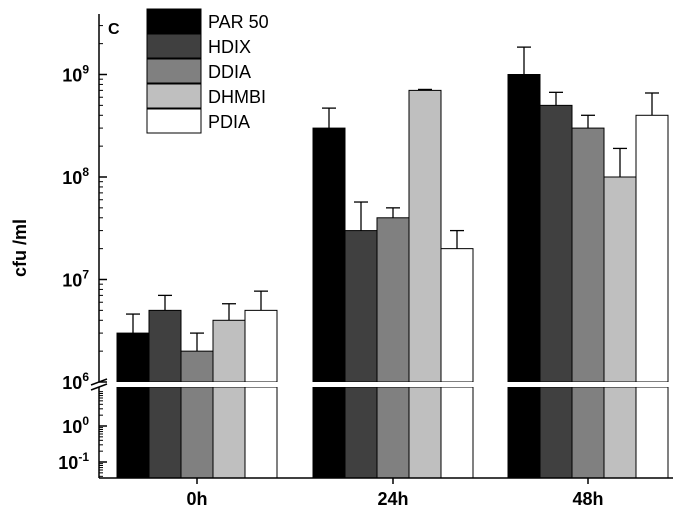  I want to click on x-tick-label-24h: 24h, so click(392, 499).